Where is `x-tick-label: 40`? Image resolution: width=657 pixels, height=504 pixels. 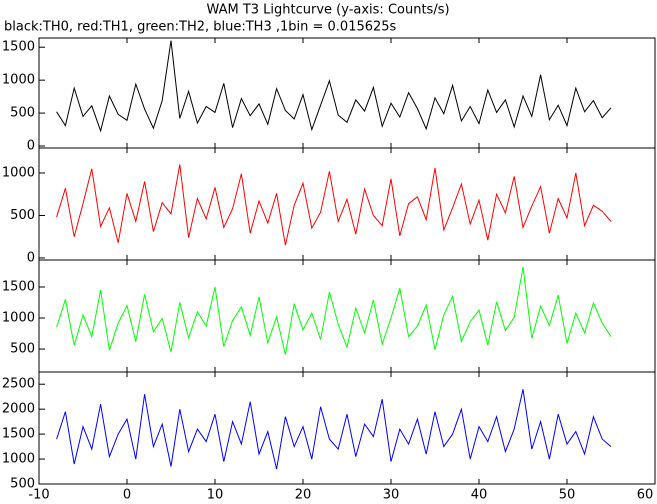 x-tick-label: 40 is located at coordinates (479, 495).